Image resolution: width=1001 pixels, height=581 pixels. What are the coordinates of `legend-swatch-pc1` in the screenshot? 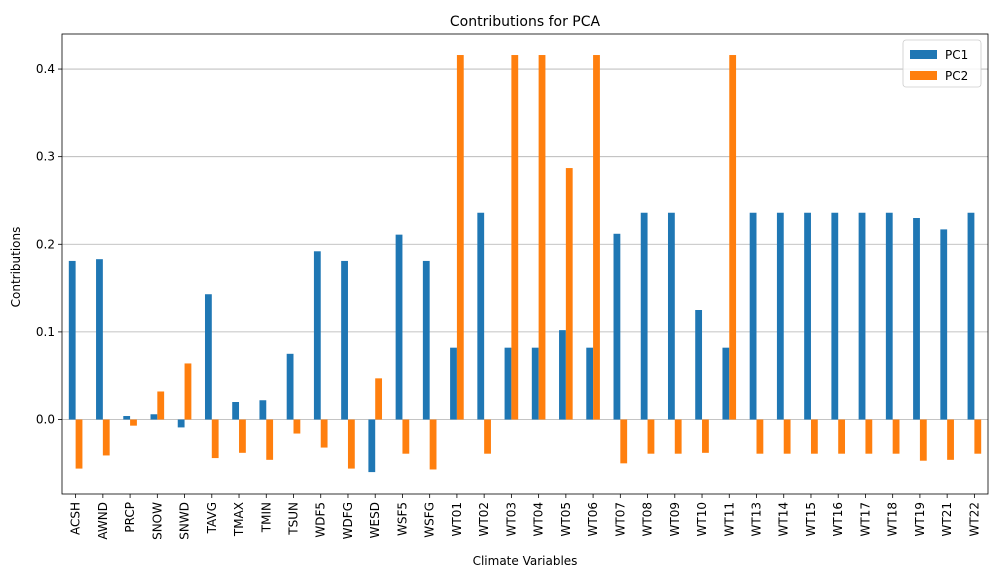 It's located at (923, 54).